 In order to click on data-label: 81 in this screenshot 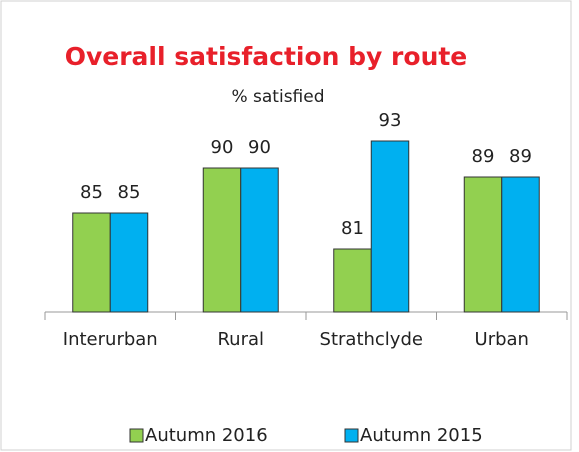, I will do `click(352, 228)`.